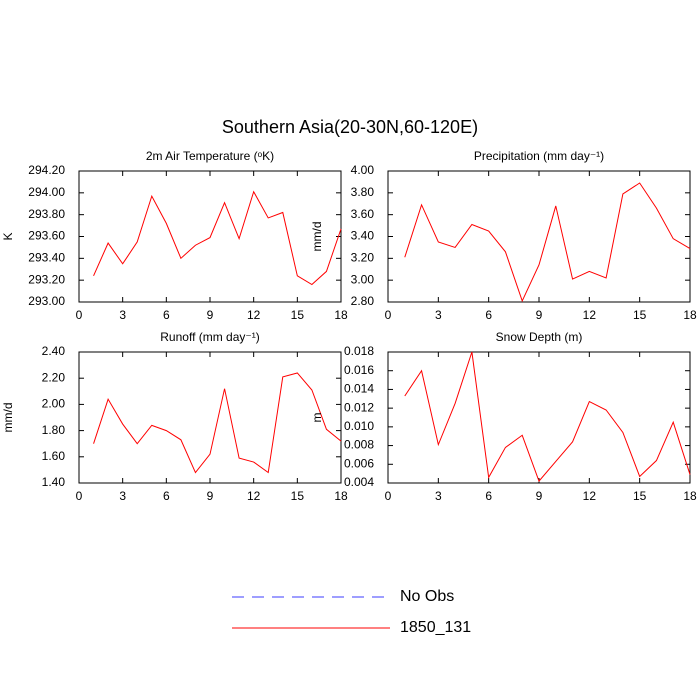  What do you see at coordinates (46, 192) in the screenshot?
I see `y-tick-label: 294.00` at bounding box center [46, 192].